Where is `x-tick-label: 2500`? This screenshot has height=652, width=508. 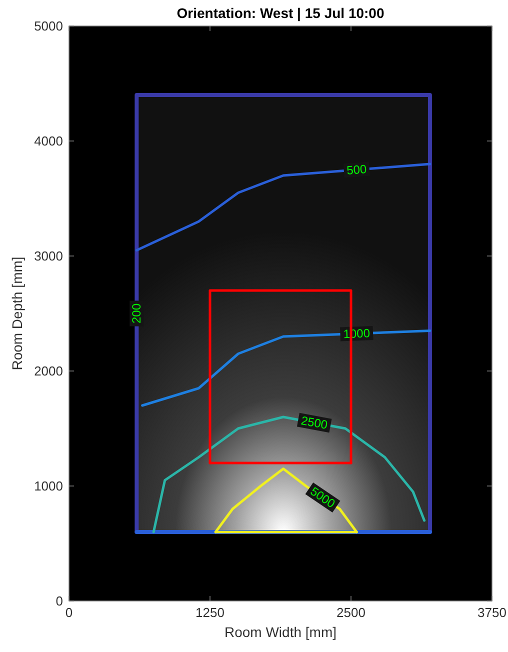 x-tick-label: 2500 is located at coordinates (351, 612).